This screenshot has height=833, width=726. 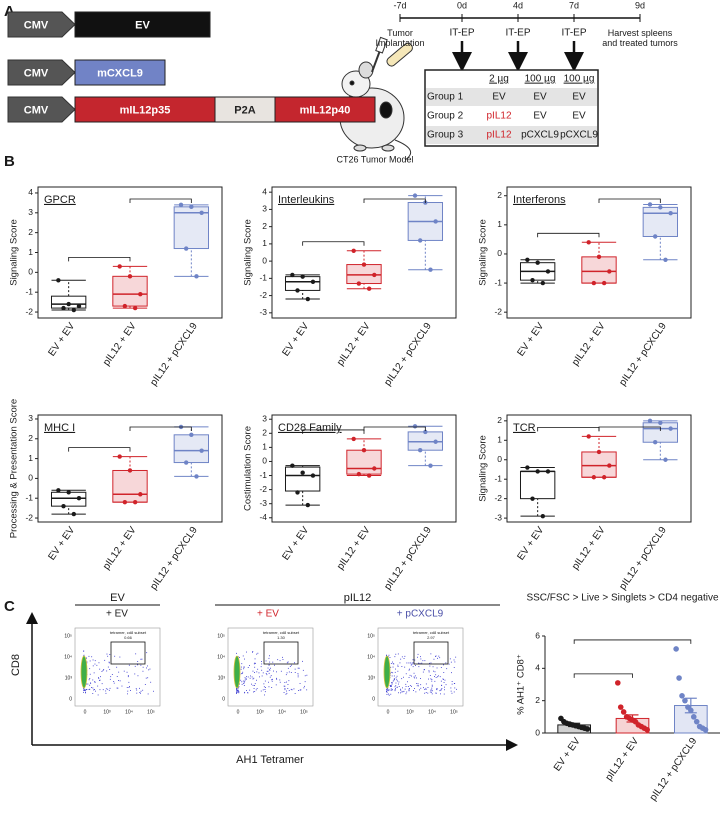 I want to click on group-header: pIL12, so click(x=358, y=598).